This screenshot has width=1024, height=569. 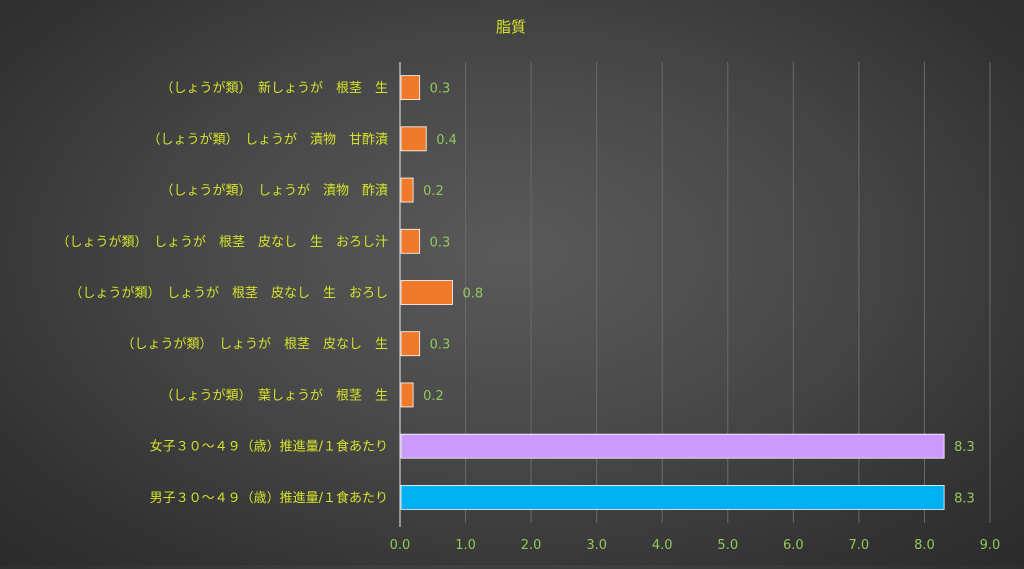 I want to click on x-tick-label: 9.0, so click(x=990, y=545).